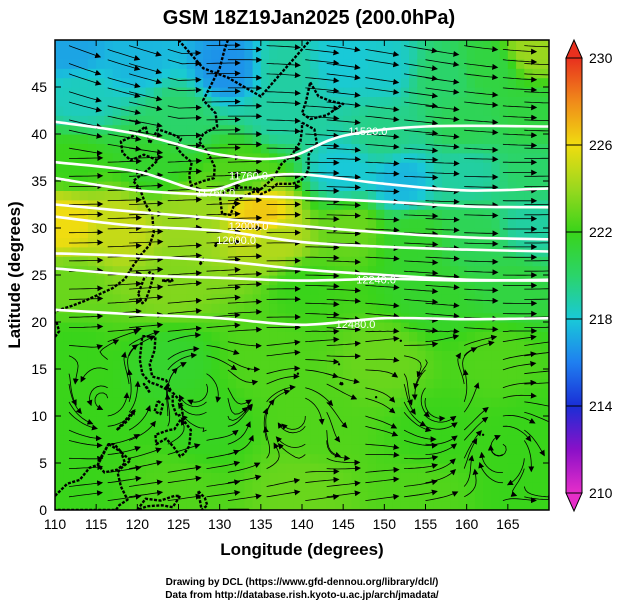  I want to click on y-tick-label: 20, so click(39, 322).